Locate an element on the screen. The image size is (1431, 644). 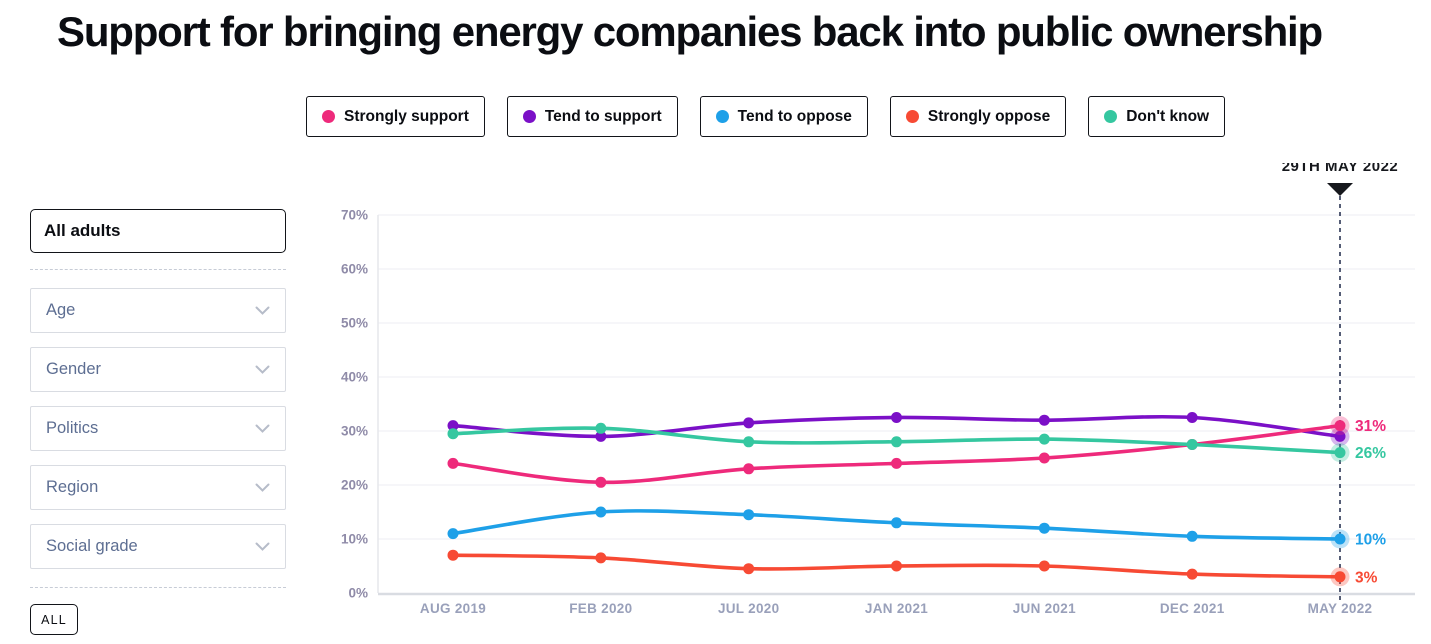
legend-item-label: Tend to oppose is located at coordinates (794, 116).